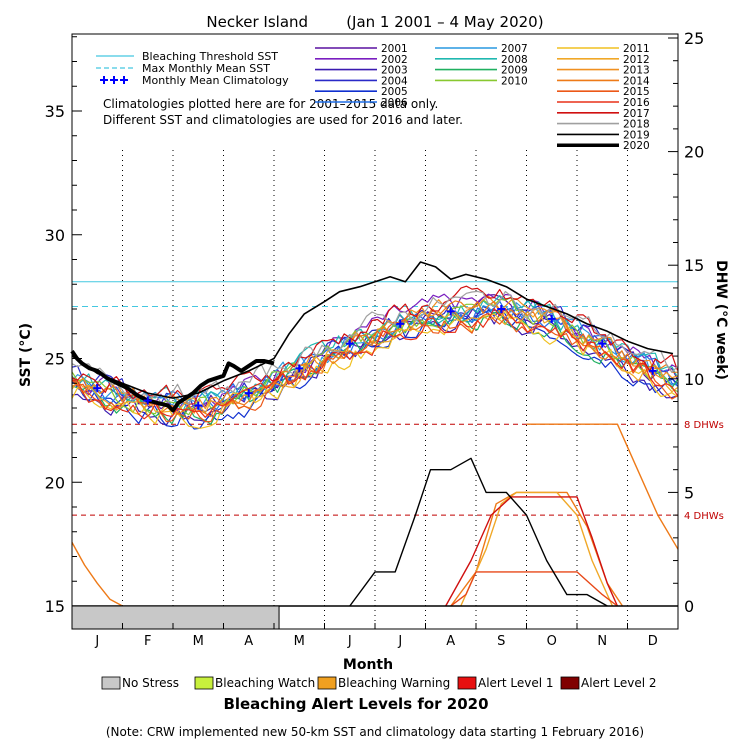  What do you see at coordinates (147, 641) in the screenshot?
I see `month-label: F` at bounding box center [147, 641].